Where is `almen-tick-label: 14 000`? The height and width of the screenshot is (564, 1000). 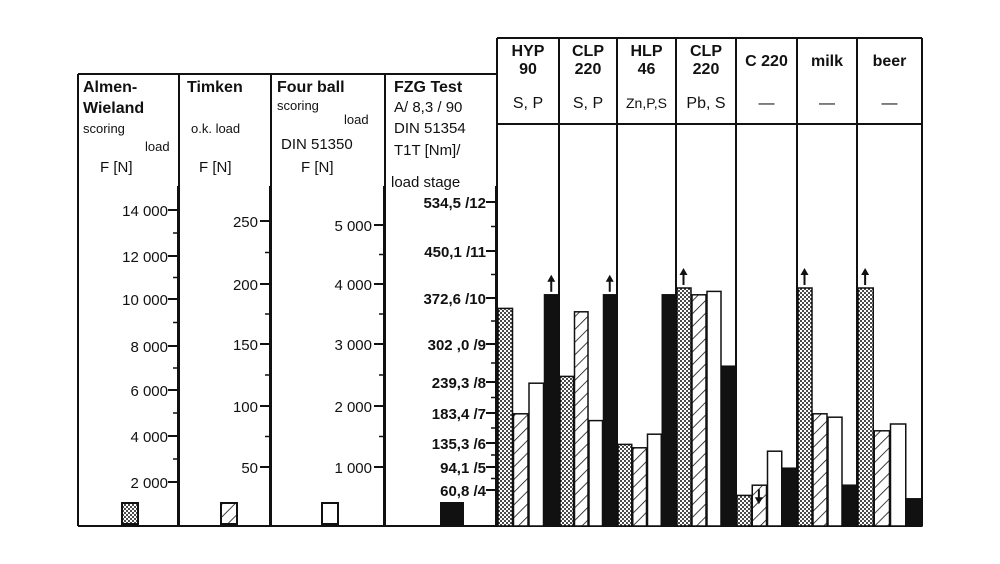 almen-tick-label: 14 000 is located at coordinates (145, 211).